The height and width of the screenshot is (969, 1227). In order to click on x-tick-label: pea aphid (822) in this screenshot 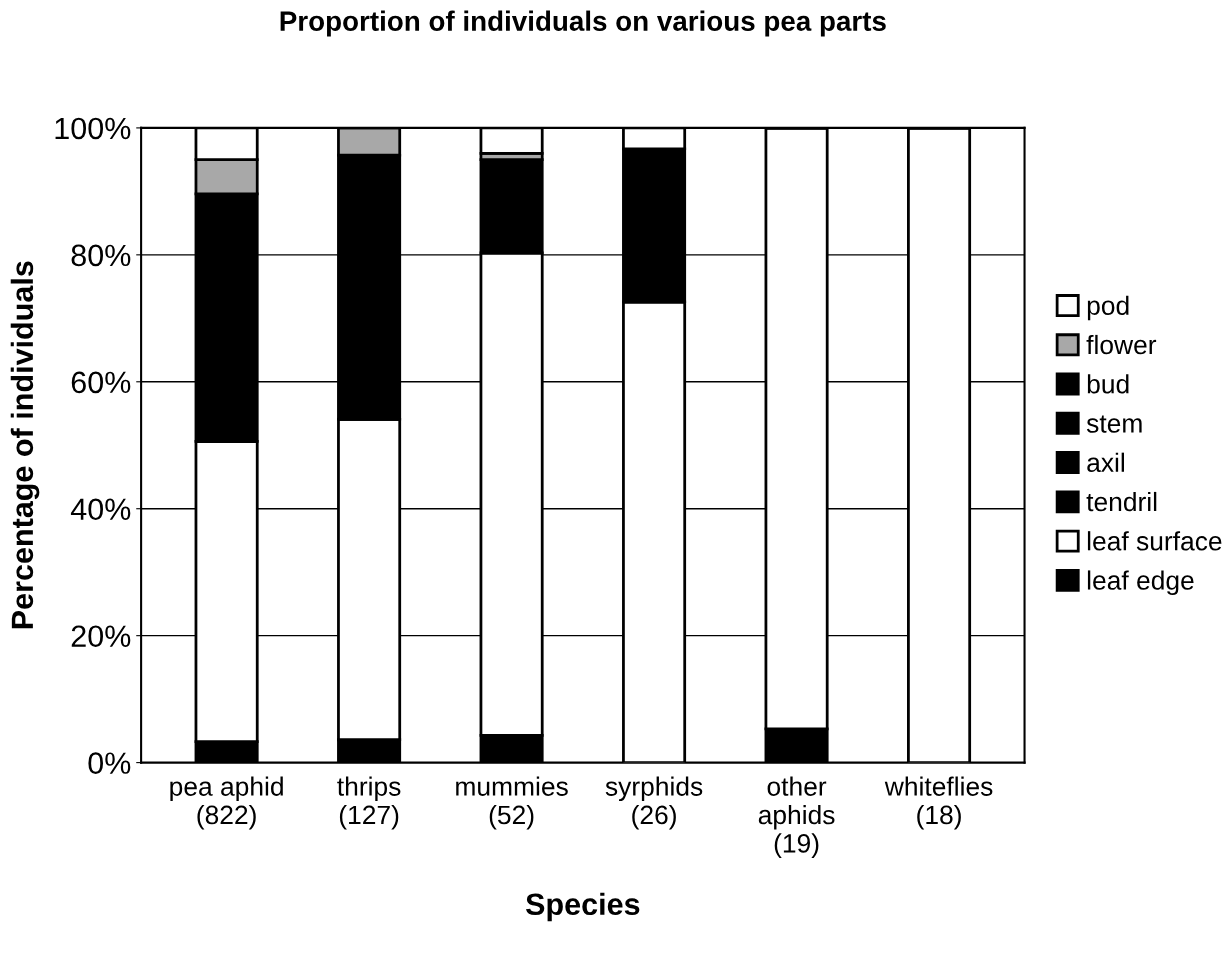, I will do `click(226, 803)`.